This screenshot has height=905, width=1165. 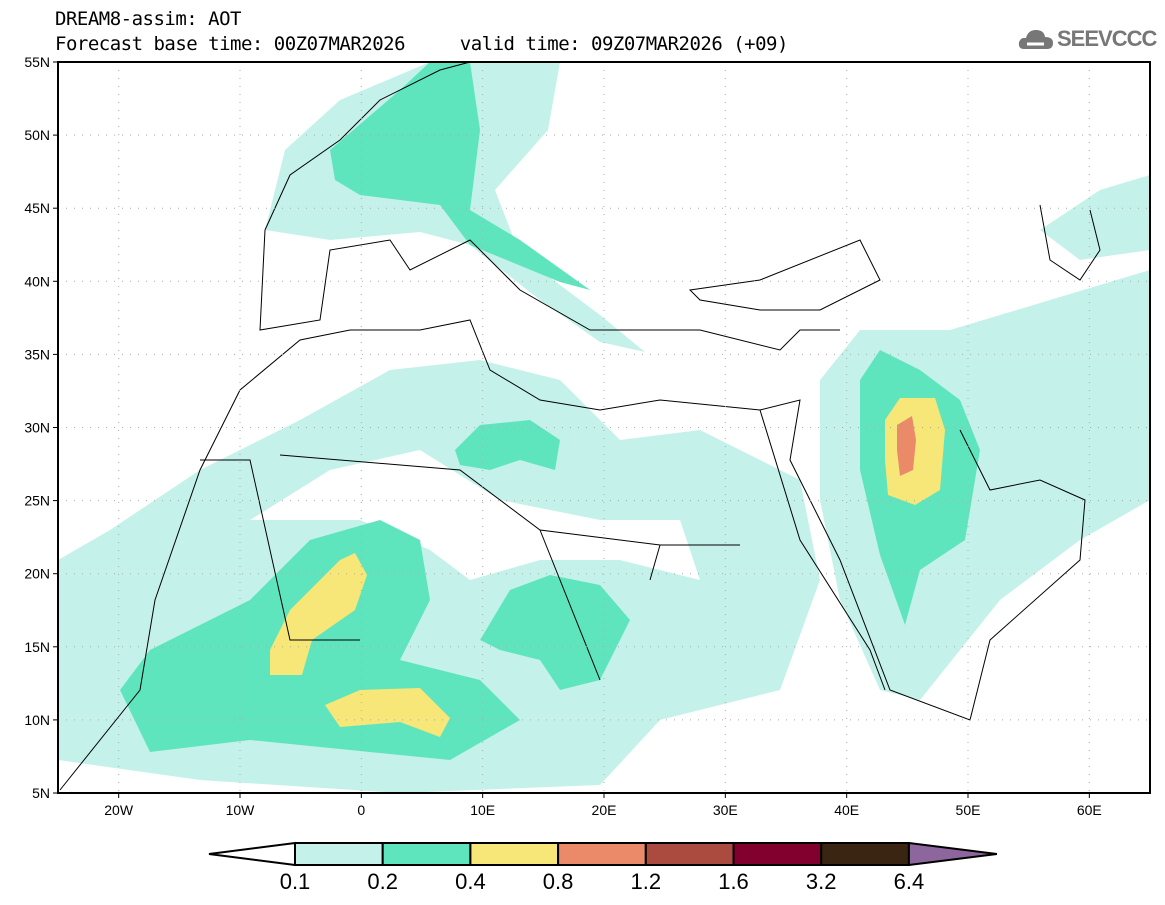 What do you see at coordinates (846, 810) in the screenshot?
I see `lon-label: 40E` at bounding box center [846, 810].